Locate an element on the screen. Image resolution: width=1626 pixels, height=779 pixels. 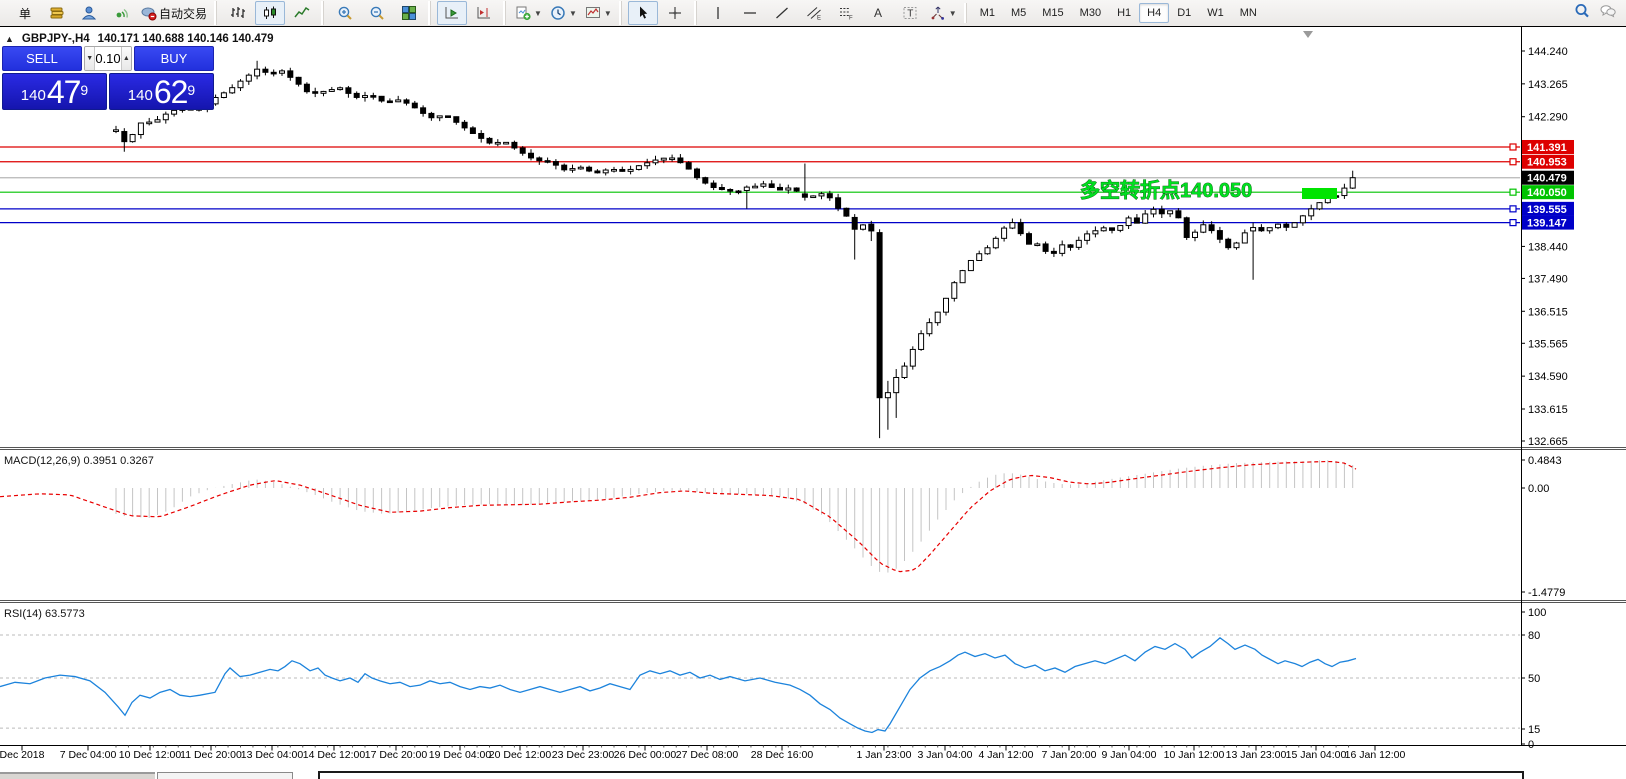
rsi-panel is located at coordinates (760, 684).